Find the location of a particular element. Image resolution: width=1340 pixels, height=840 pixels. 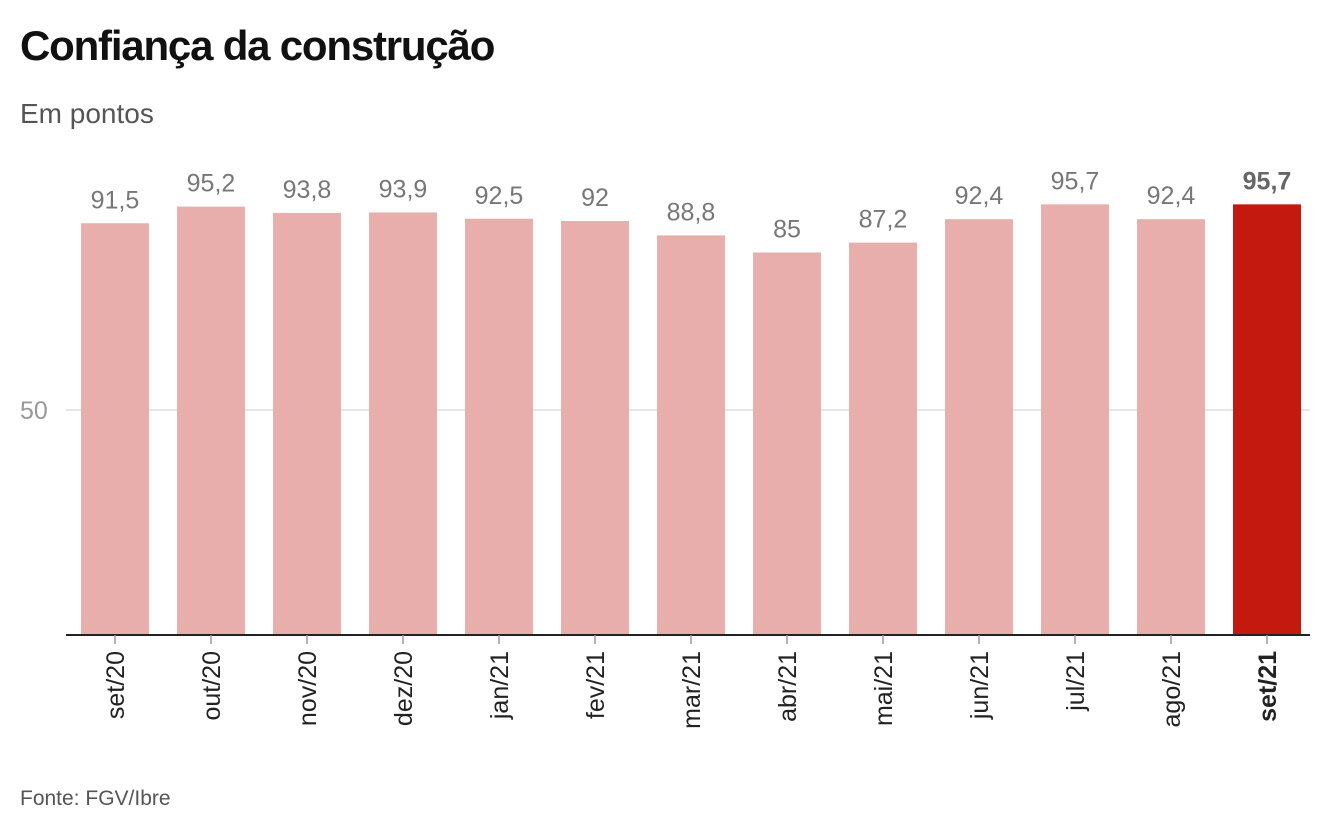

x-tick-label: nov/20 is located at coordinates (308, 688).